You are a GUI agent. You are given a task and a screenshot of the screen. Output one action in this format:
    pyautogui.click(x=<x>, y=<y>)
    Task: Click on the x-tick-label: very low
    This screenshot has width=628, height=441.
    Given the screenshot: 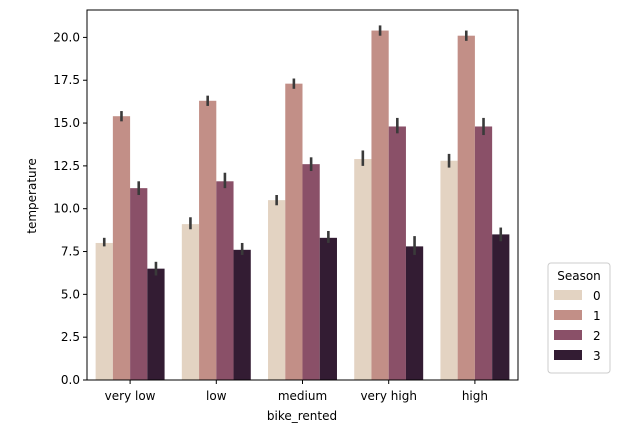 What is the action you would take?
    pyautogui.click(x=130, y=396)
    